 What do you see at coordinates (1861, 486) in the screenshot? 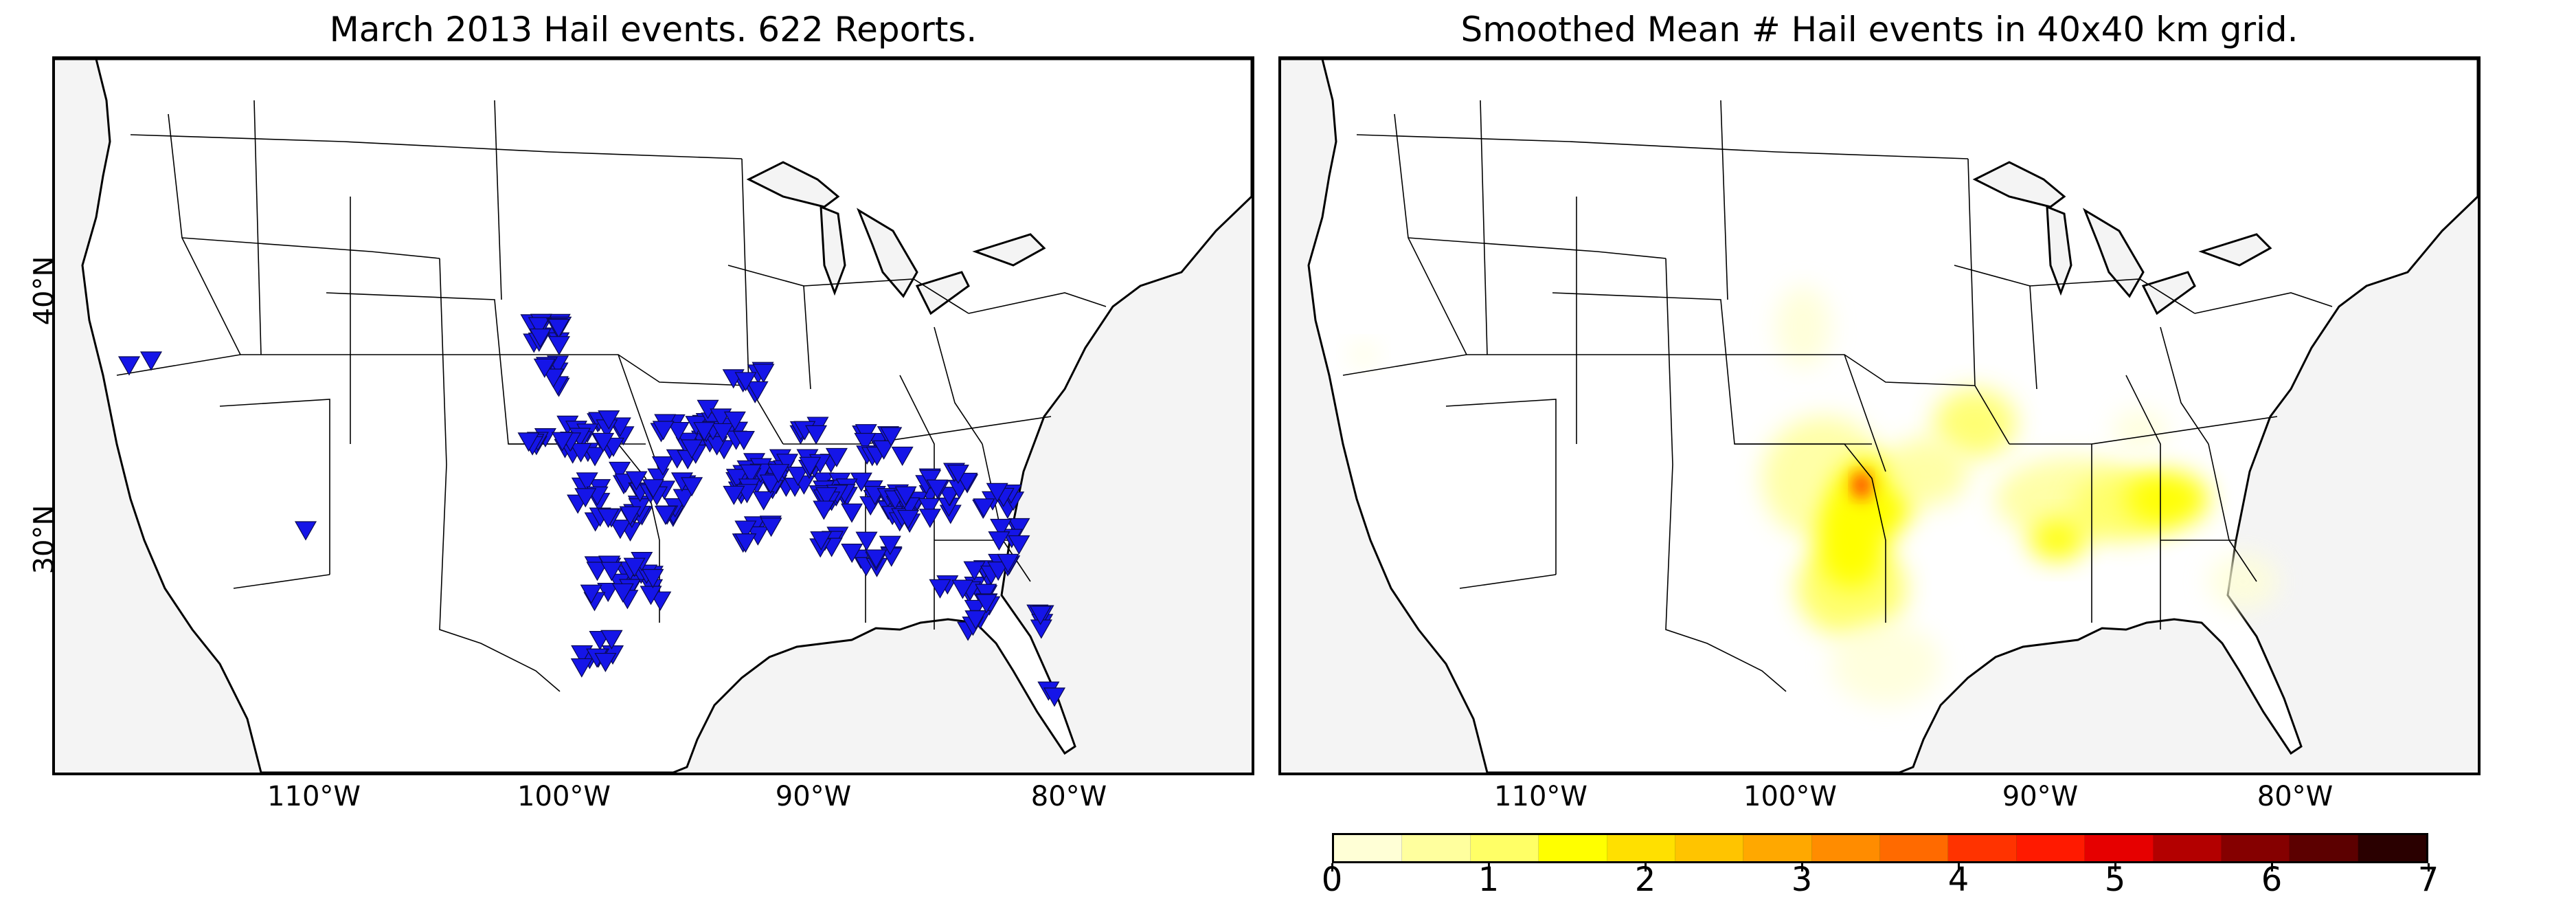
I see `density-peak-core` at bounding box center [1861, 486].